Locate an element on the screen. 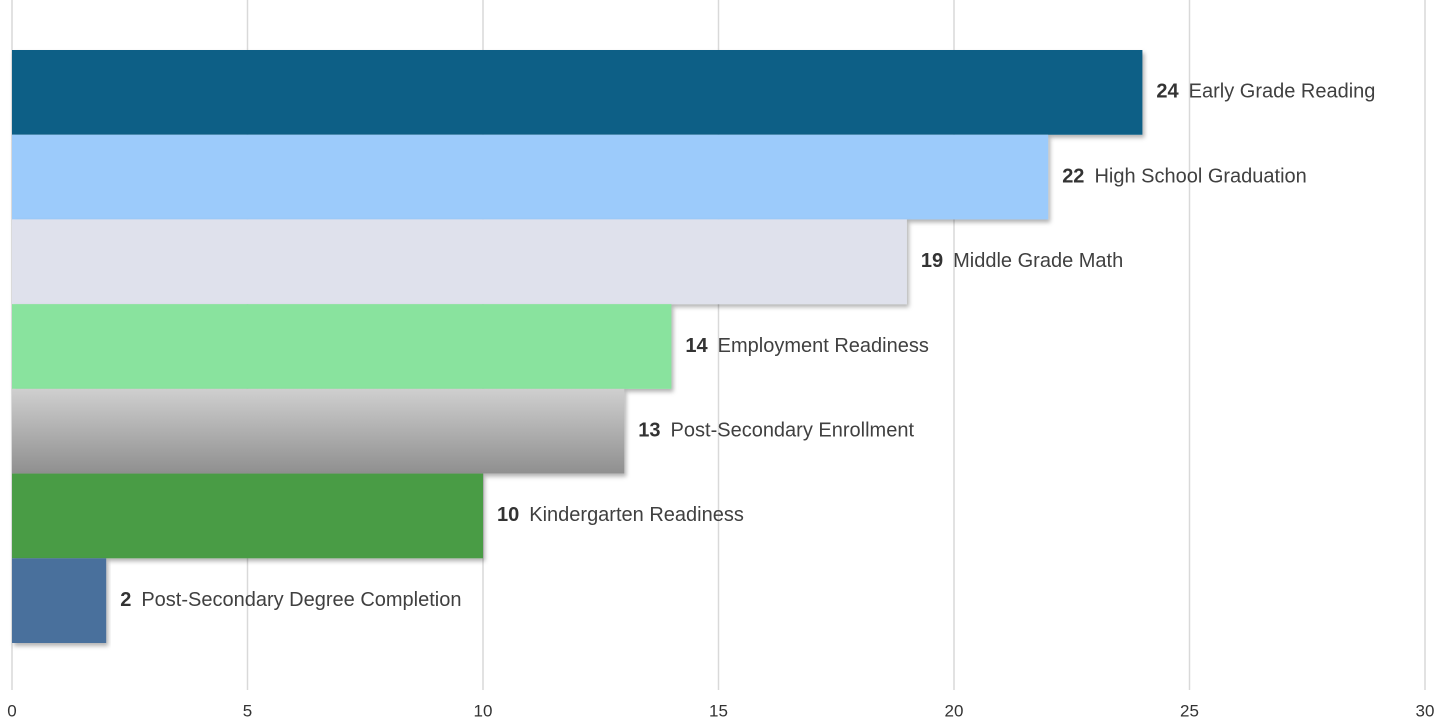 The width and height of the screenshot is (1453, 728). category-label: Post-Secondary Degree Completion is located at coordinates (301, 600).